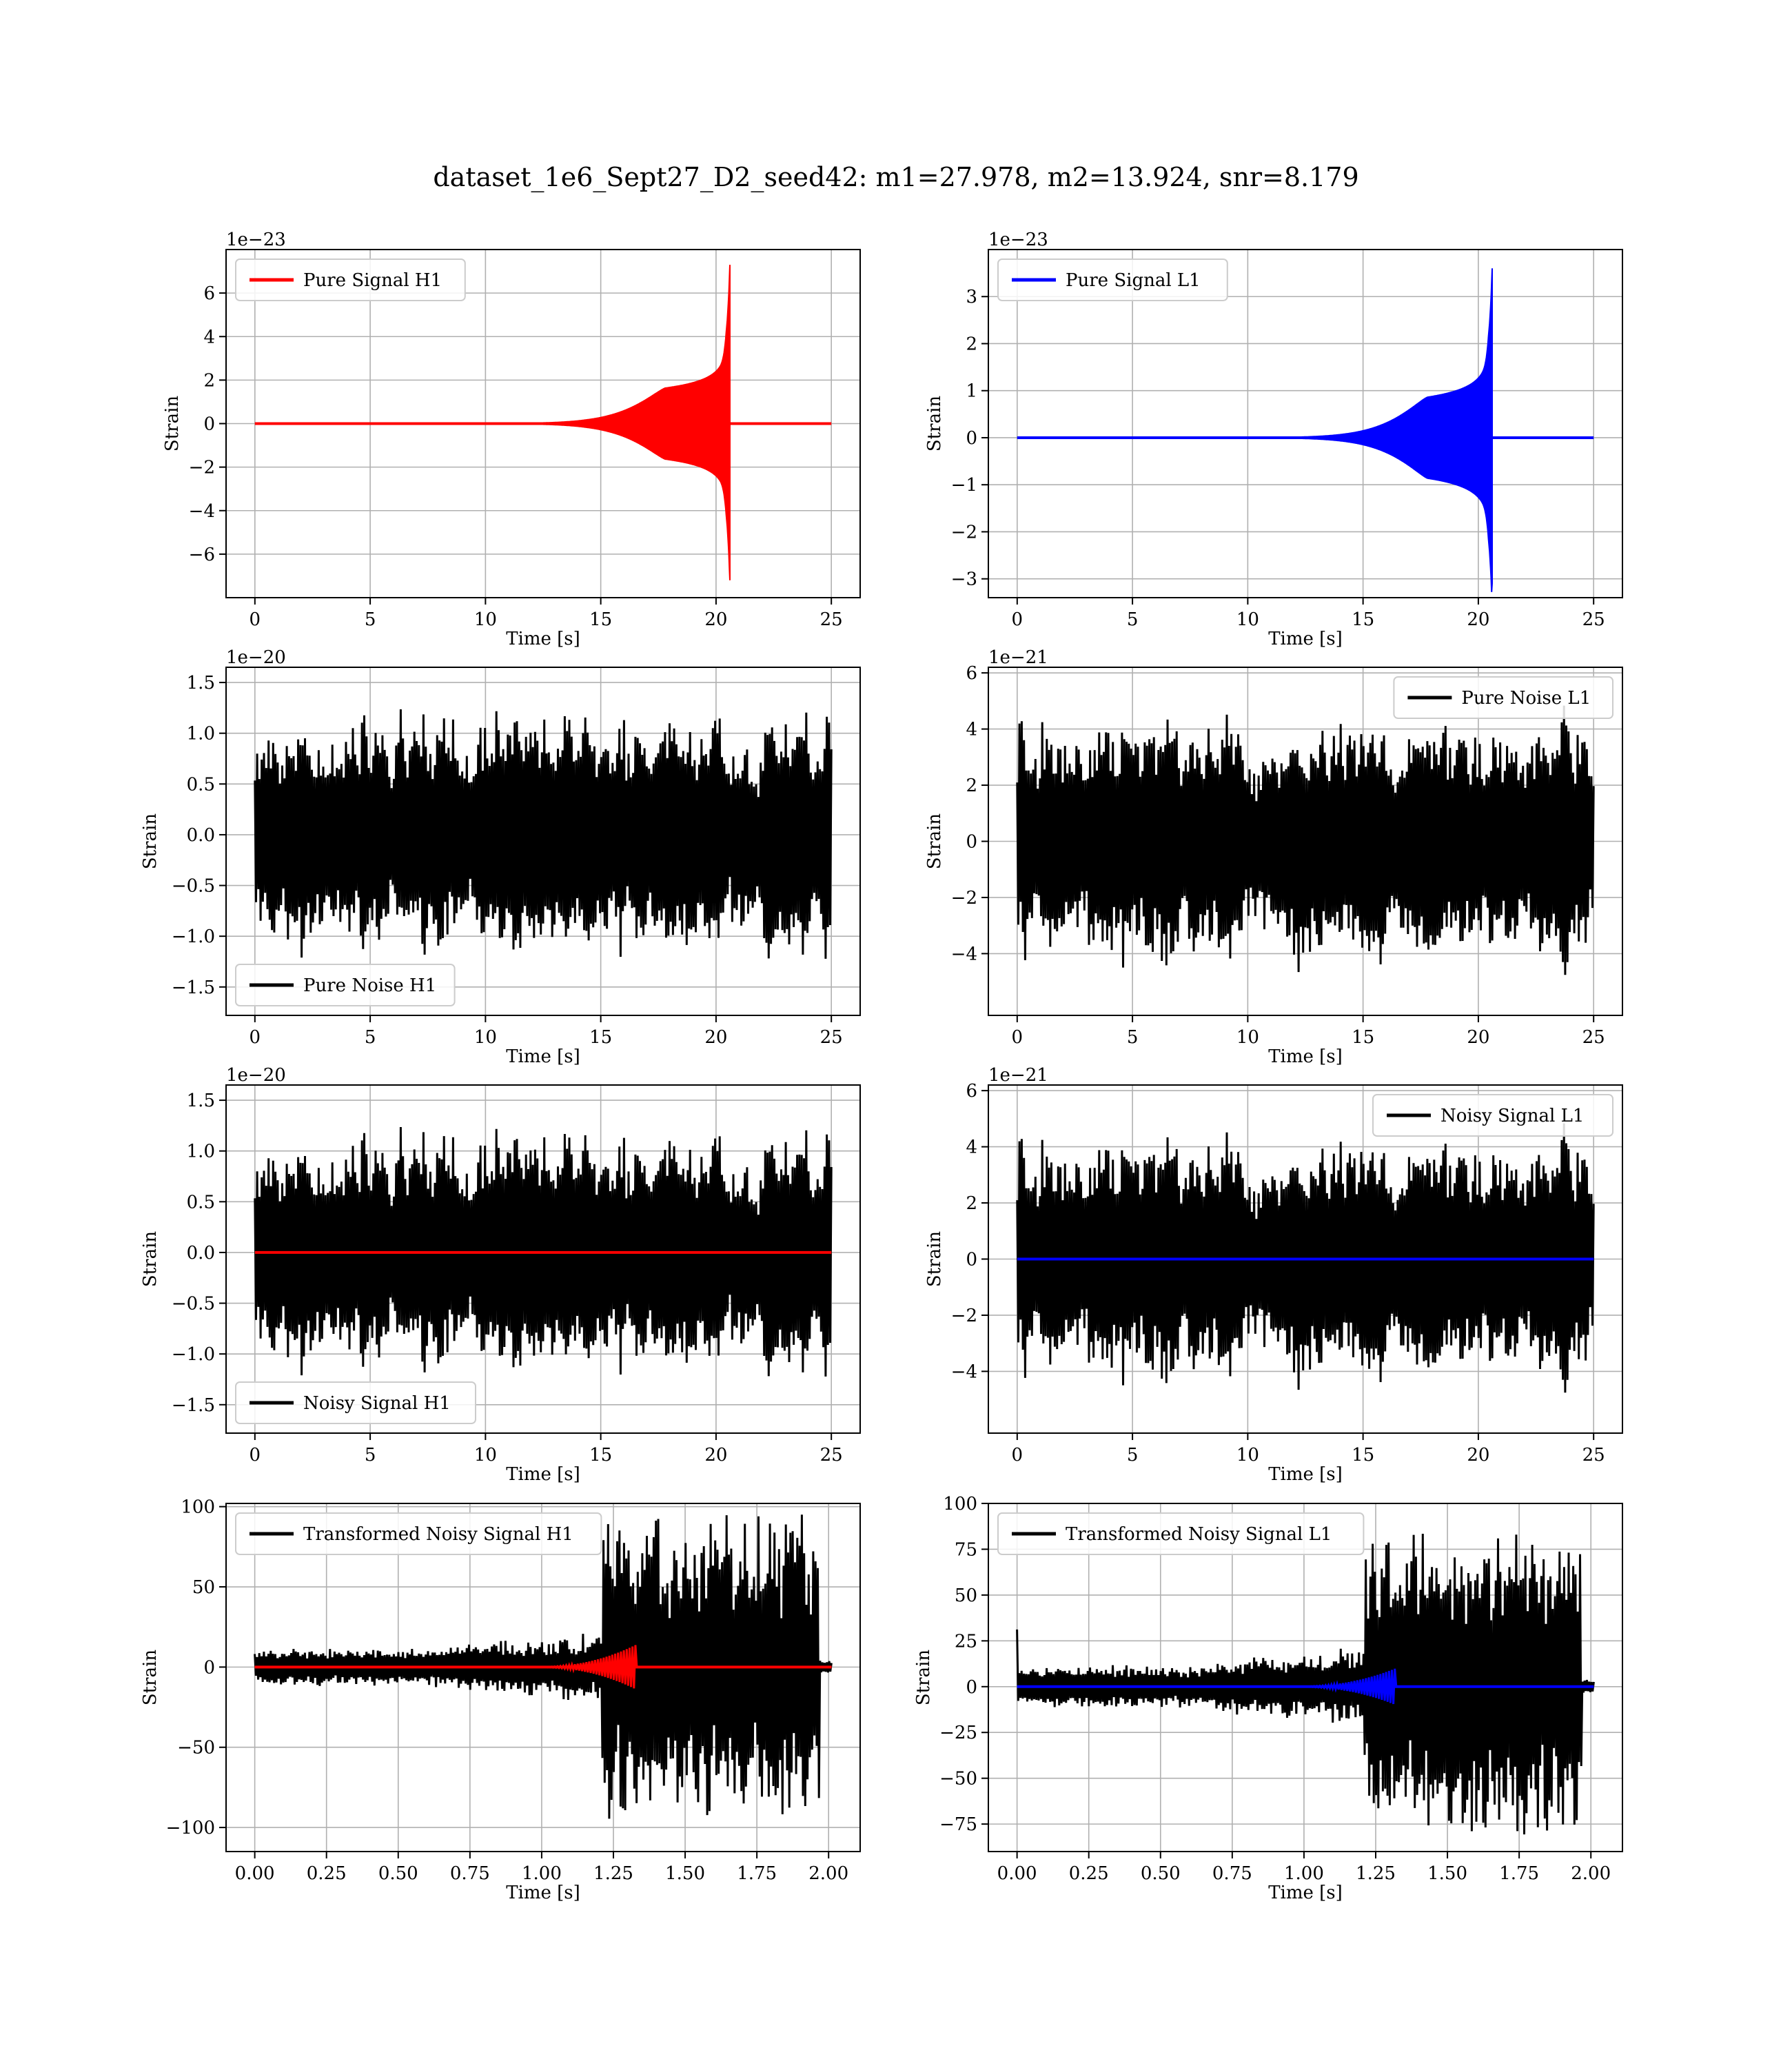 This screenshot has height=2068, width=1792. What do you see at coordinates (1161, 1873) in the screenshot?
I see `x-tick-label: 0.50` at bounding box center [1161, 1873].